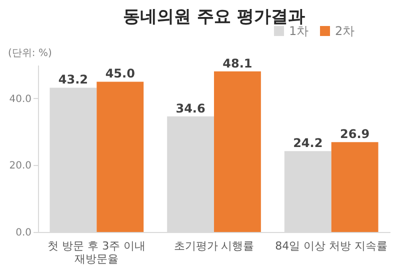  What do you see at coordinates (73, 79) in the screenshot?
I see `data-label: 43.2` at bounding box center [73, 79].